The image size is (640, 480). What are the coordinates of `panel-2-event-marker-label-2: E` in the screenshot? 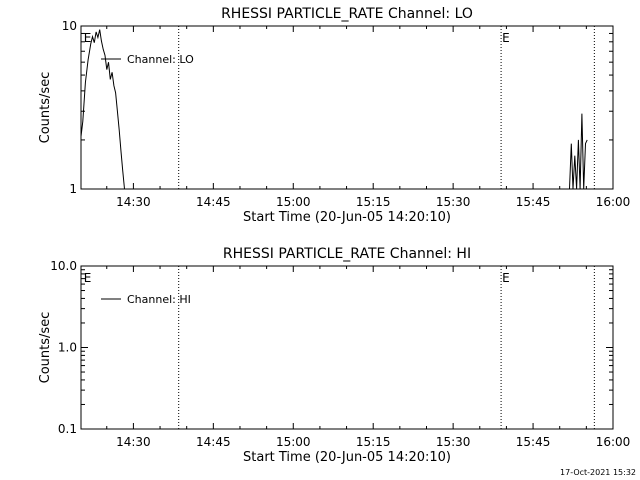 It's located at (506, 278).